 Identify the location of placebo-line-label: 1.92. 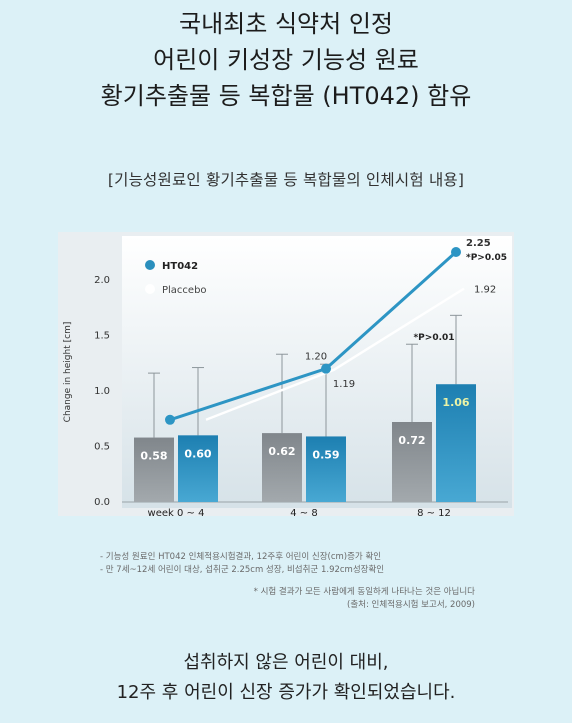
(485, 290).